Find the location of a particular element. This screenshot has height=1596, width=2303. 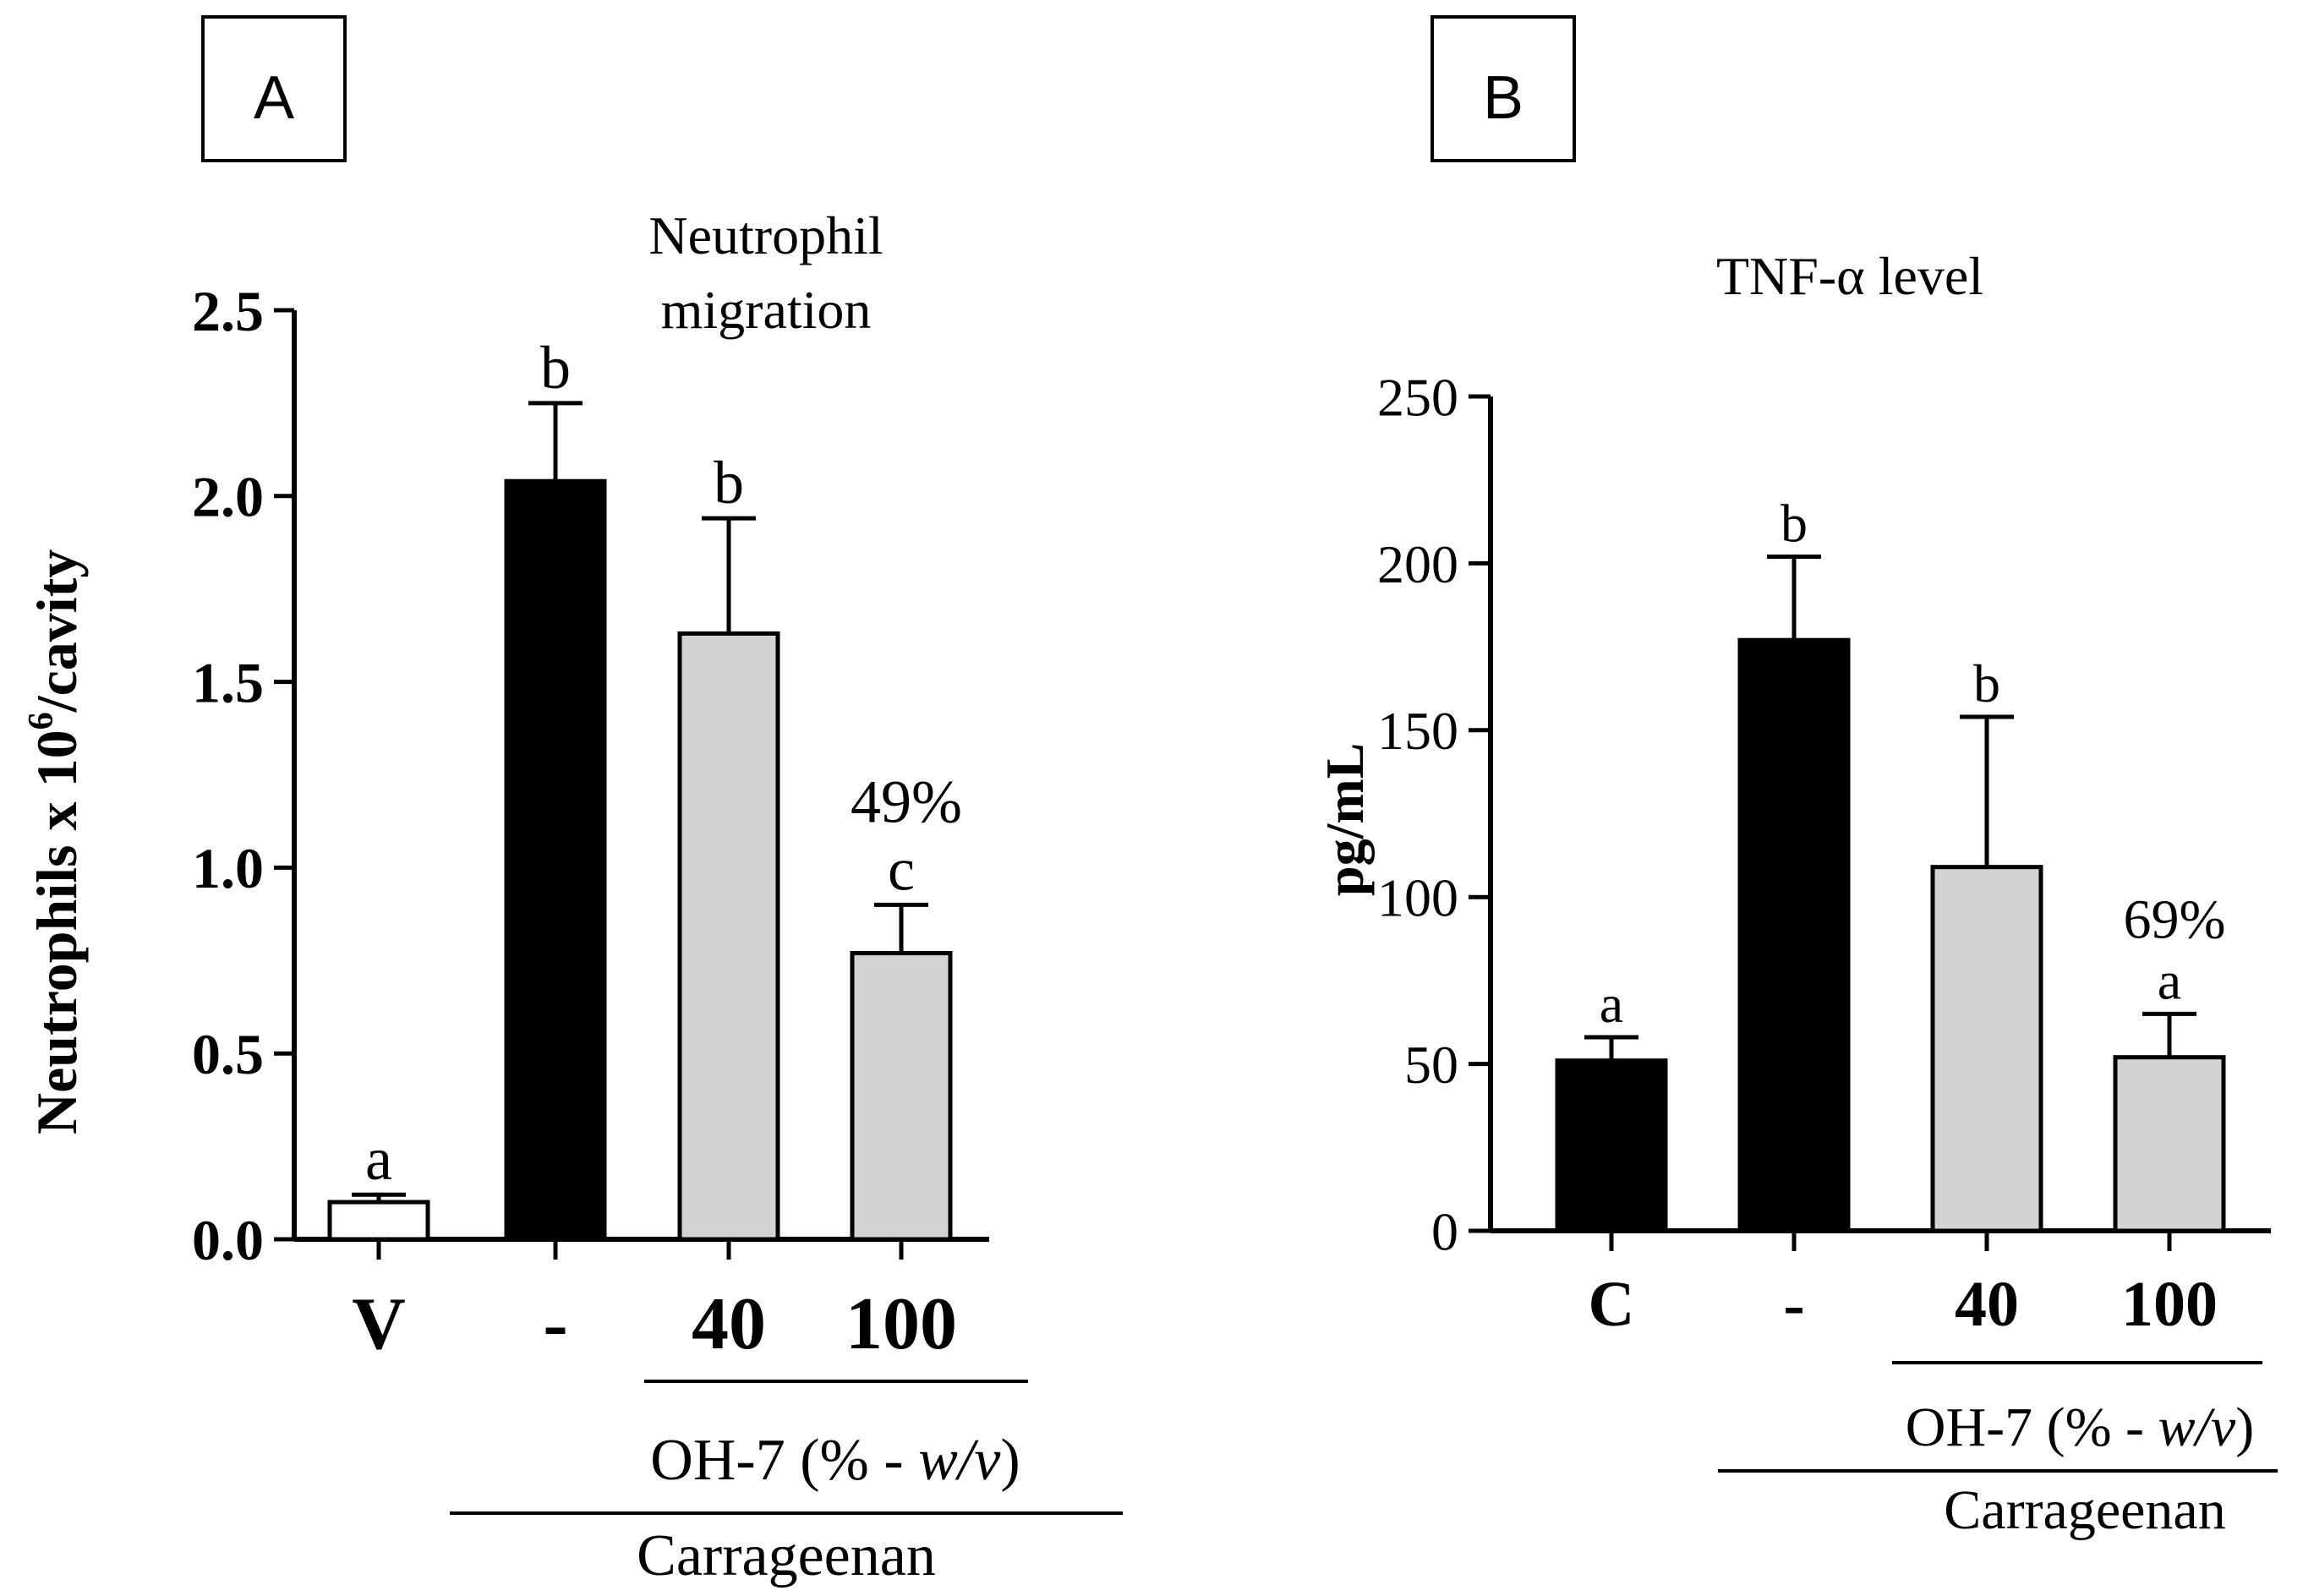

panel-a-label: A is located at coordinates (274, 98).